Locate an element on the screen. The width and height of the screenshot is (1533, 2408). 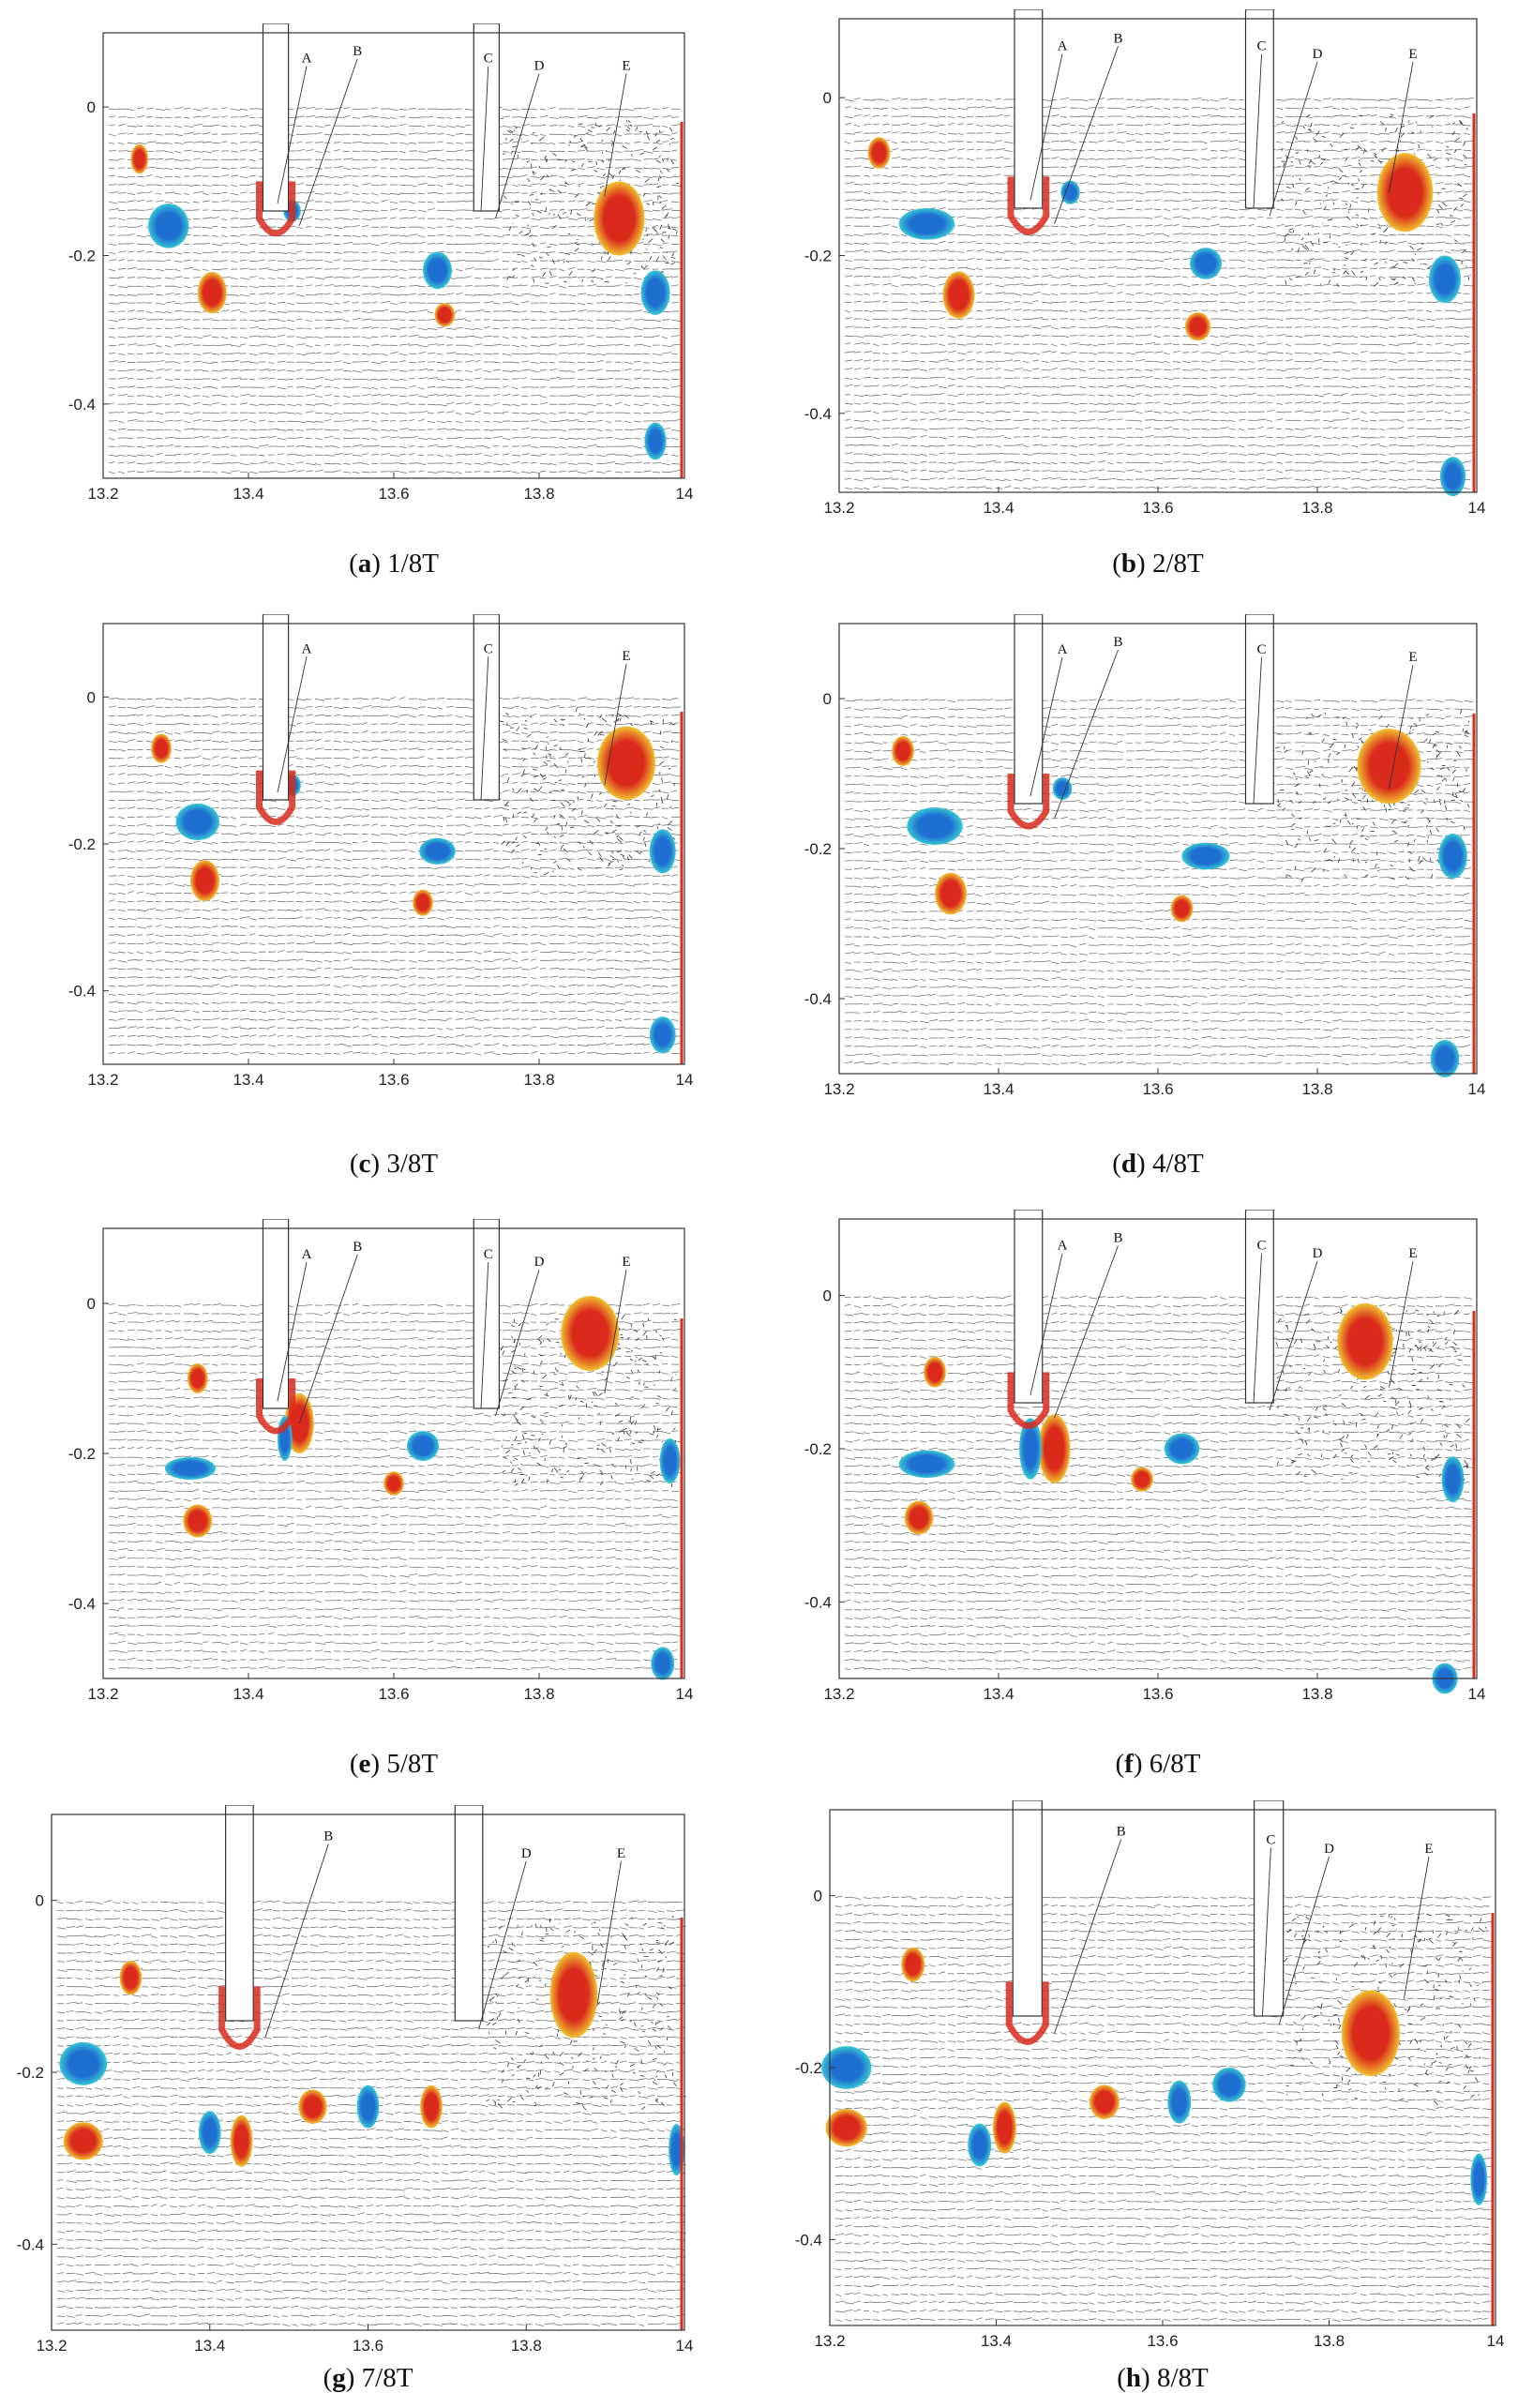
panel-h-caption: (h) 8/8T is located at coordinates (1163, 2378).